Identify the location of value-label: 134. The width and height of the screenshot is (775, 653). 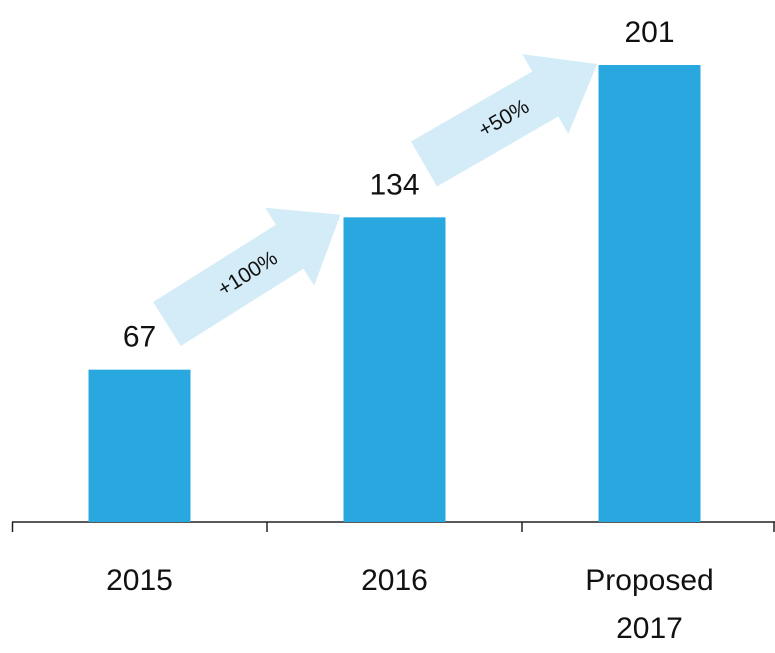
(394, 184).